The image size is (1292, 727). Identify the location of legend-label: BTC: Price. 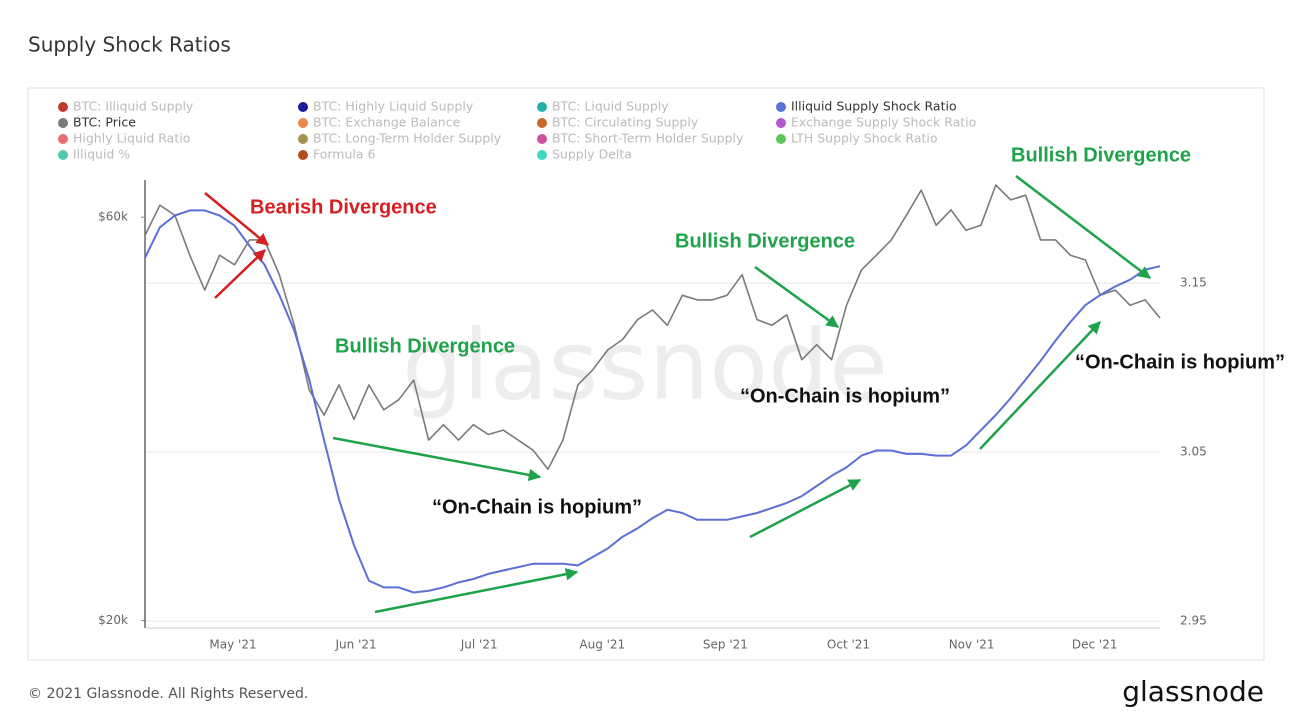
(104, 122).